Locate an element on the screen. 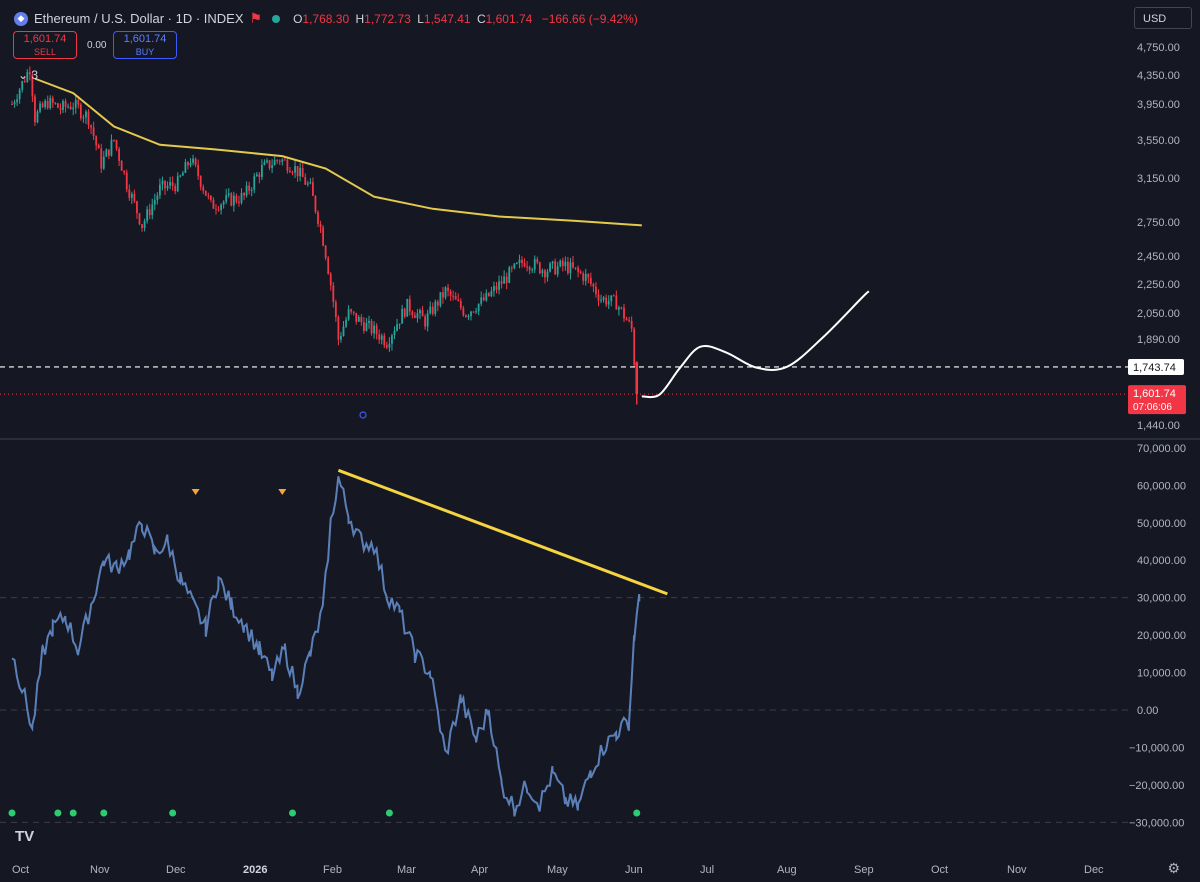 This screenshot has width=1200, height=882. time-tick-label: Dec is located at coordinates (176, 870).